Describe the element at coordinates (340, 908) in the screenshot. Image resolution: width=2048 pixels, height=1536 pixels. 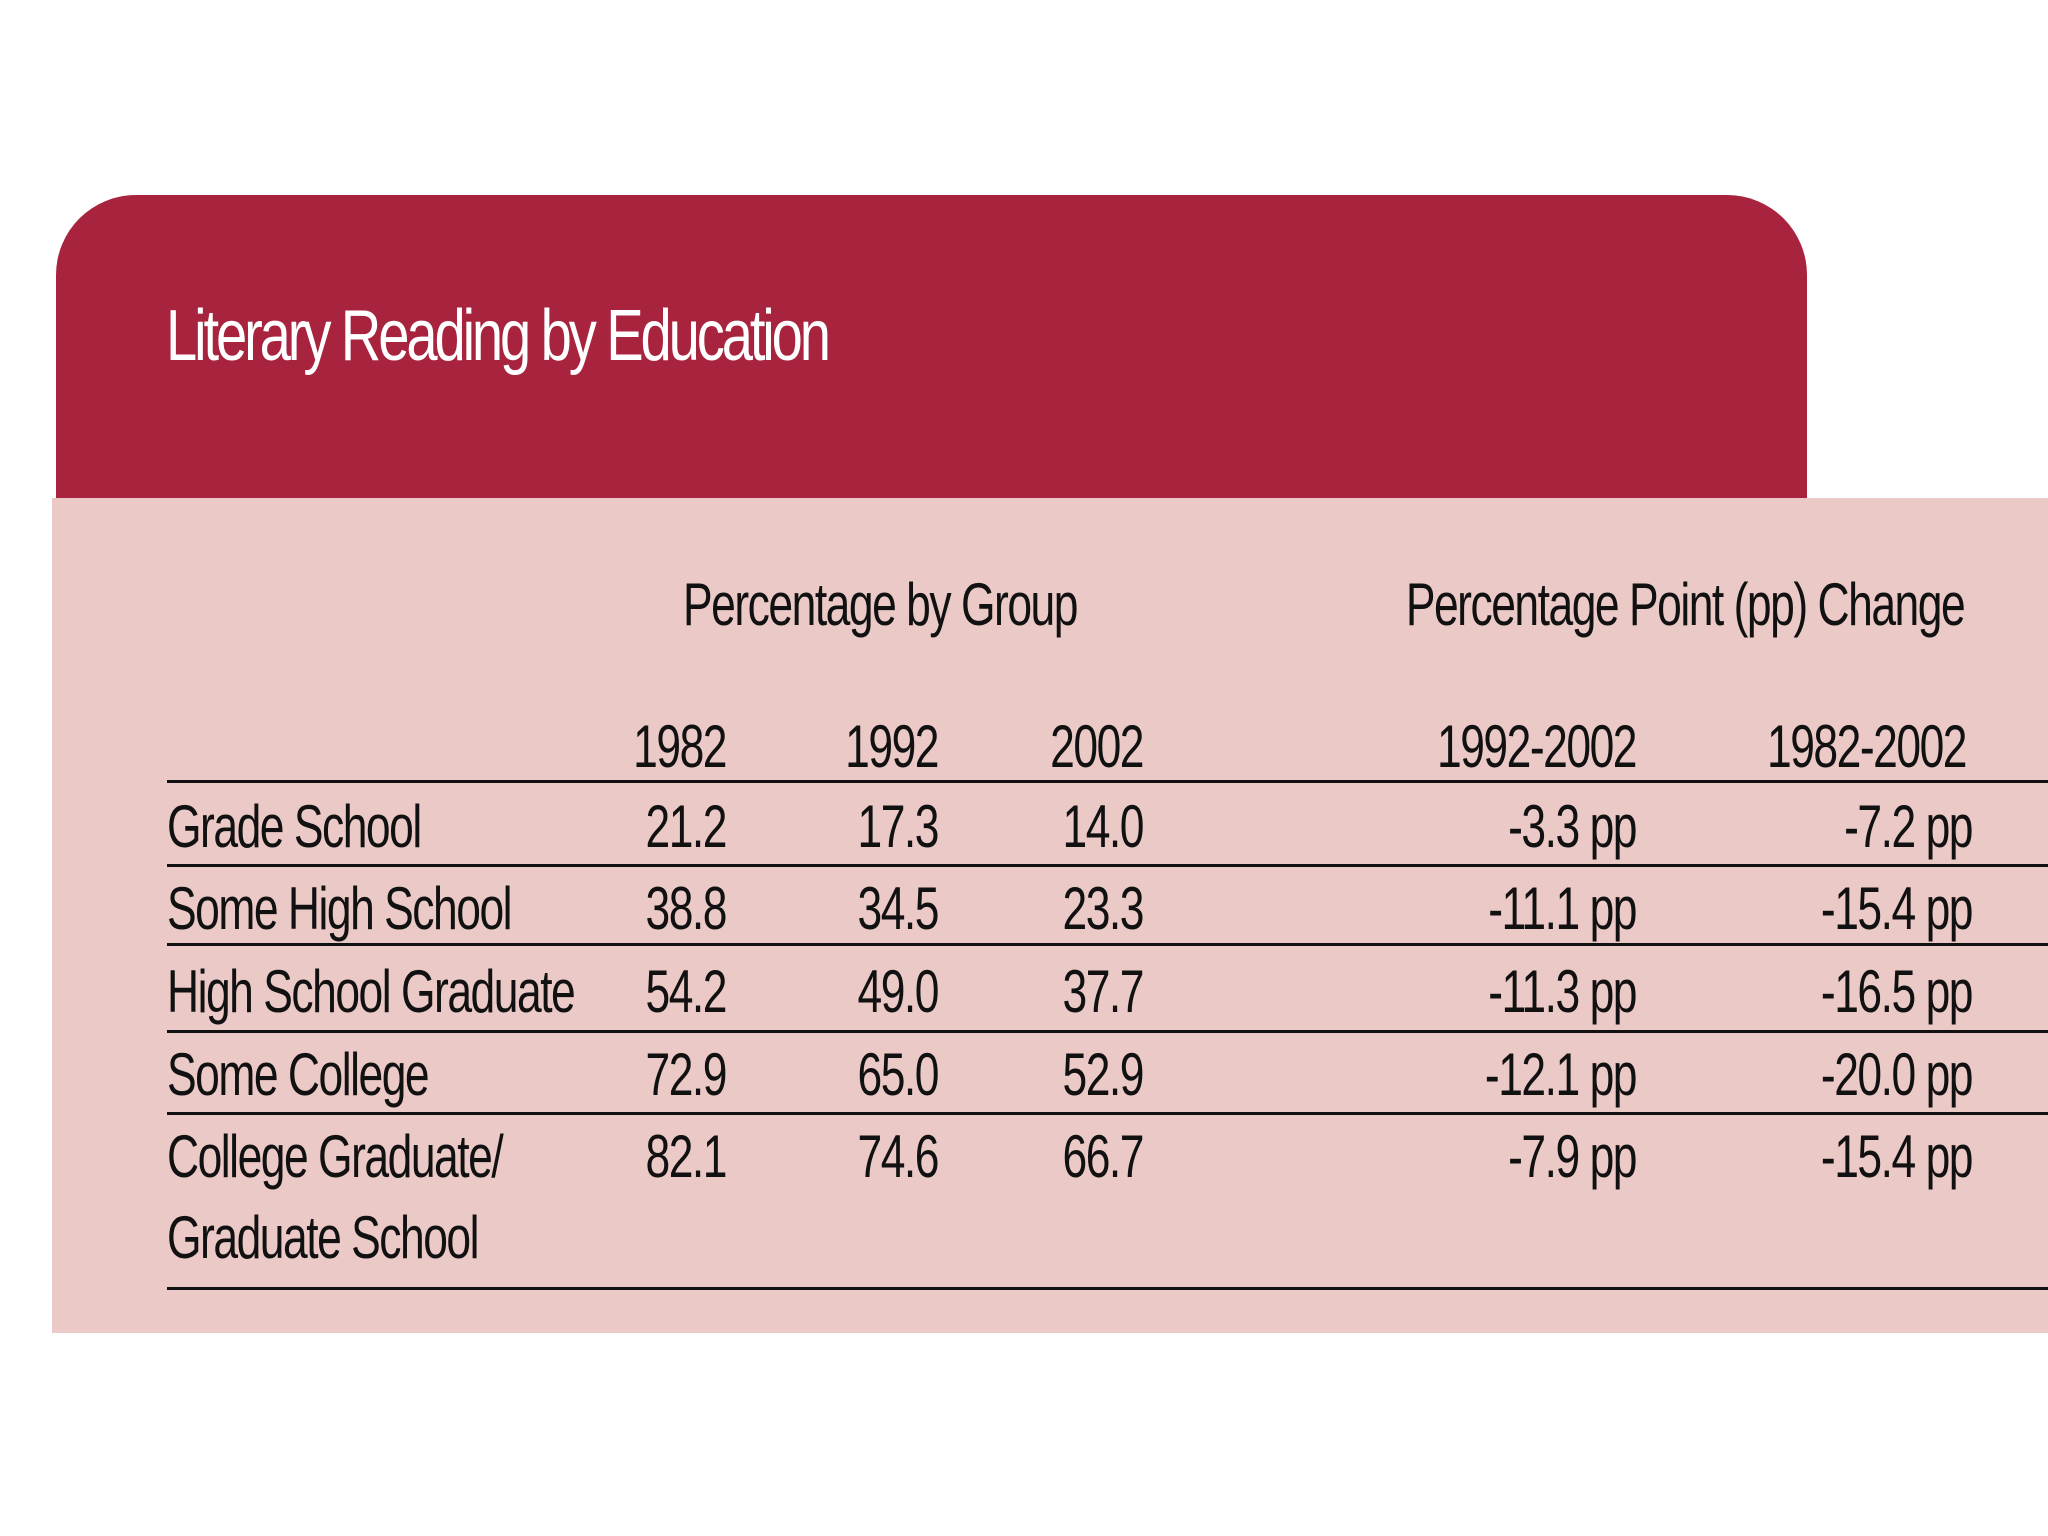
I see `row-label-some-high-school: Some High School` at that location.